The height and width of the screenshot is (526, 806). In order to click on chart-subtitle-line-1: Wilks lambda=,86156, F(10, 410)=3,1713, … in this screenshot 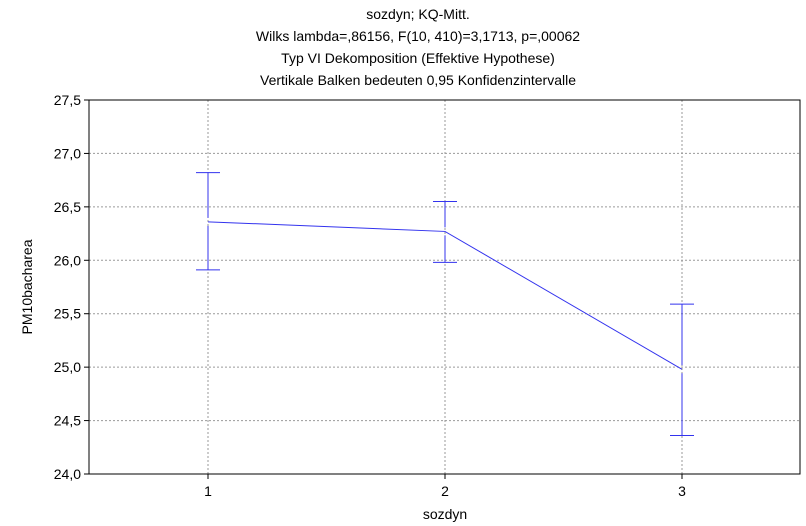, I will do `click(418, 36)`.